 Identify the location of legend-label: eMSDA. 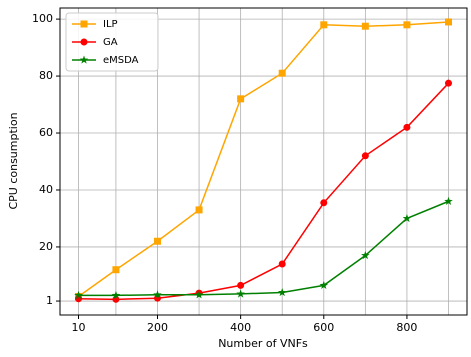
(121, 60).